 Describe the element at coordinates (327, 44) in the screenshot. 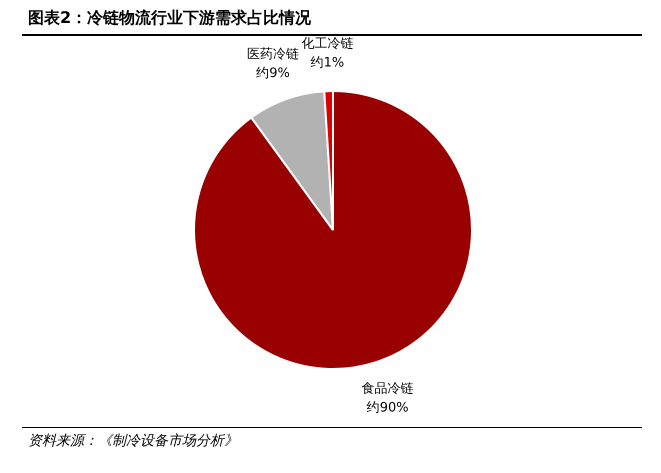

I see `slice-label: 化工冷链` at that location.